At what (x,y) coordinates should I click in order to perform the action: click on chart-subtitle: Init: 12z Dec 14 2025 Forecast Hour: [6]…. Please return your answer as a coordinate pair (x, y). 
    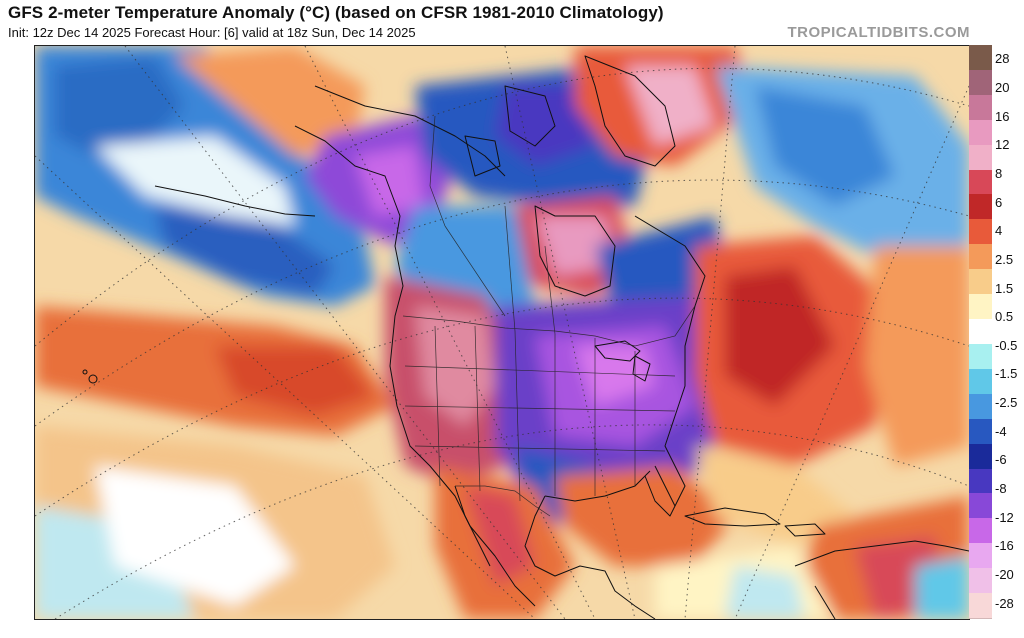
    Looking at the image, I should click on (212, 32).